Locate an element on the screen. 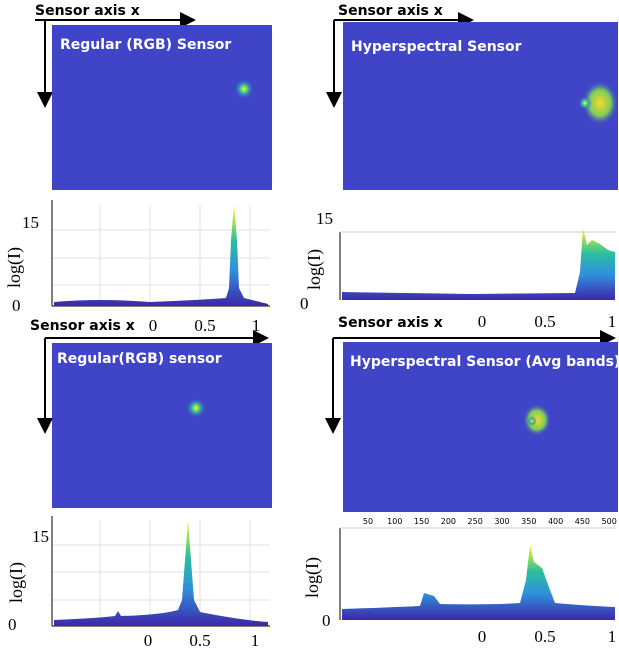 The height and width of the screenshot is (650, 619). x-tick-label: 350 is located at coordinates (528, 521).